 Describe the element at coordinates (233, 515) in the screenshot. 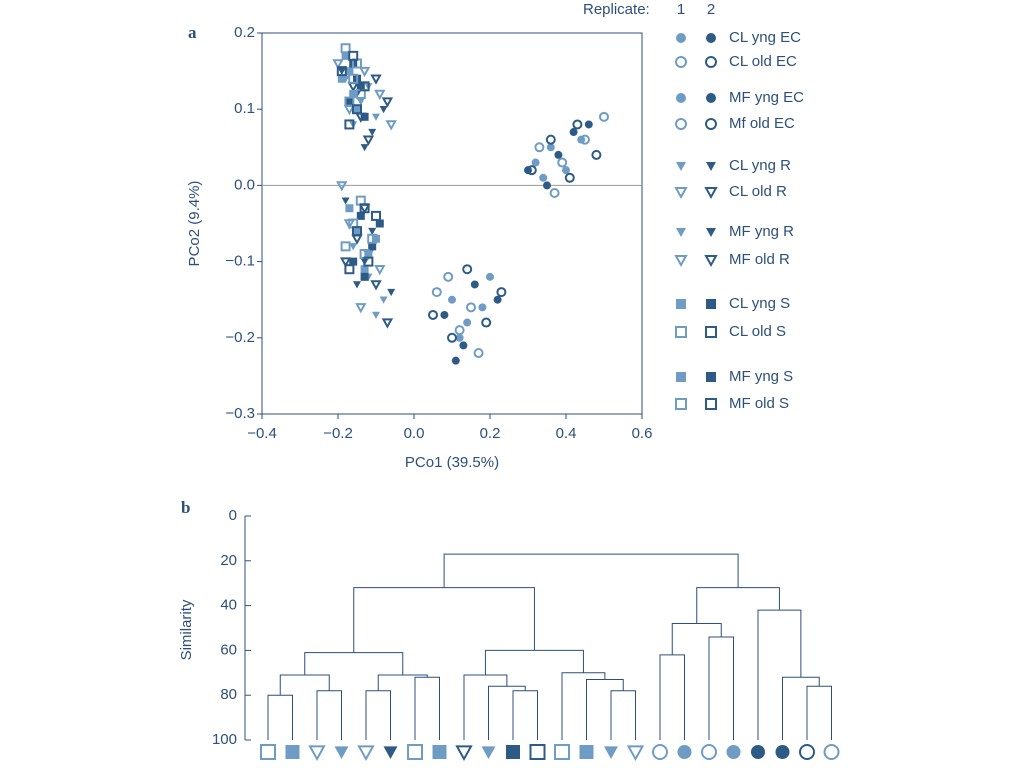

I see `y-tick-label: 0` at that location.